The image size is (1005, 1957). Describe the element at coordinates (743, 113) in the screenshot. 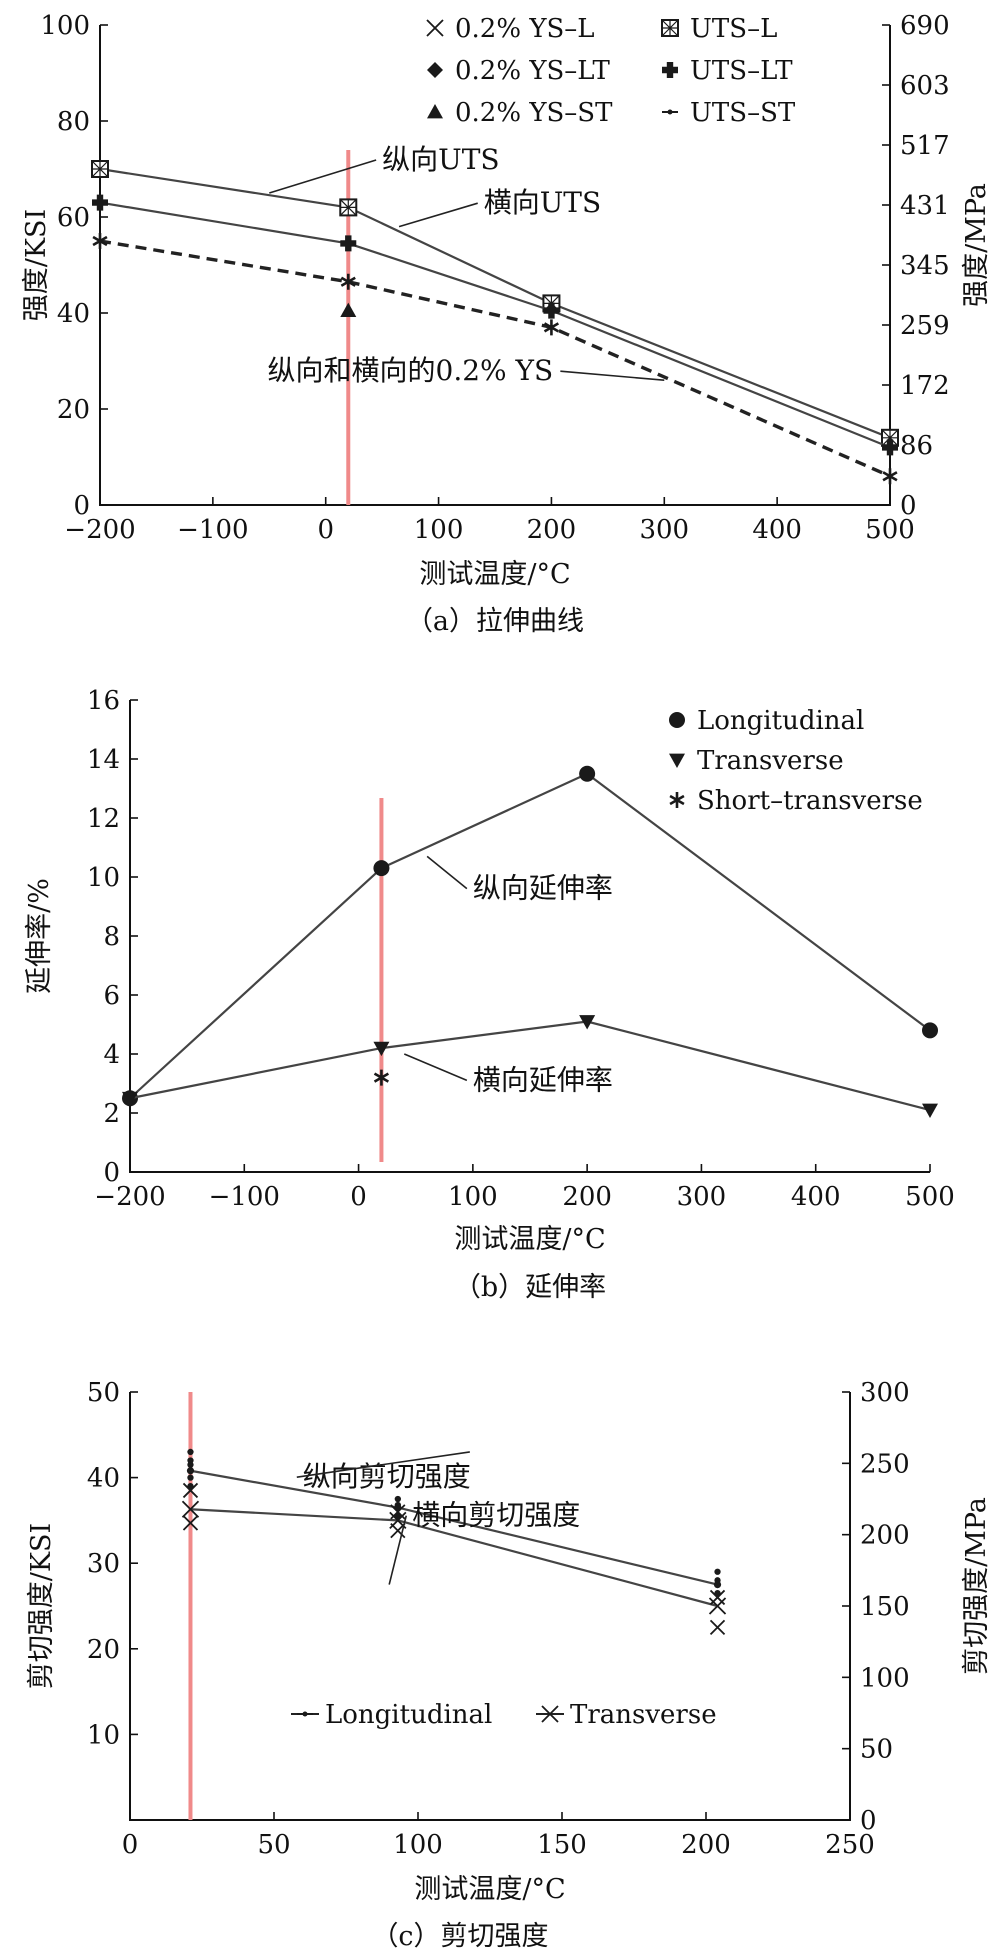

I see `legend-label: UTS–ST` at that location.